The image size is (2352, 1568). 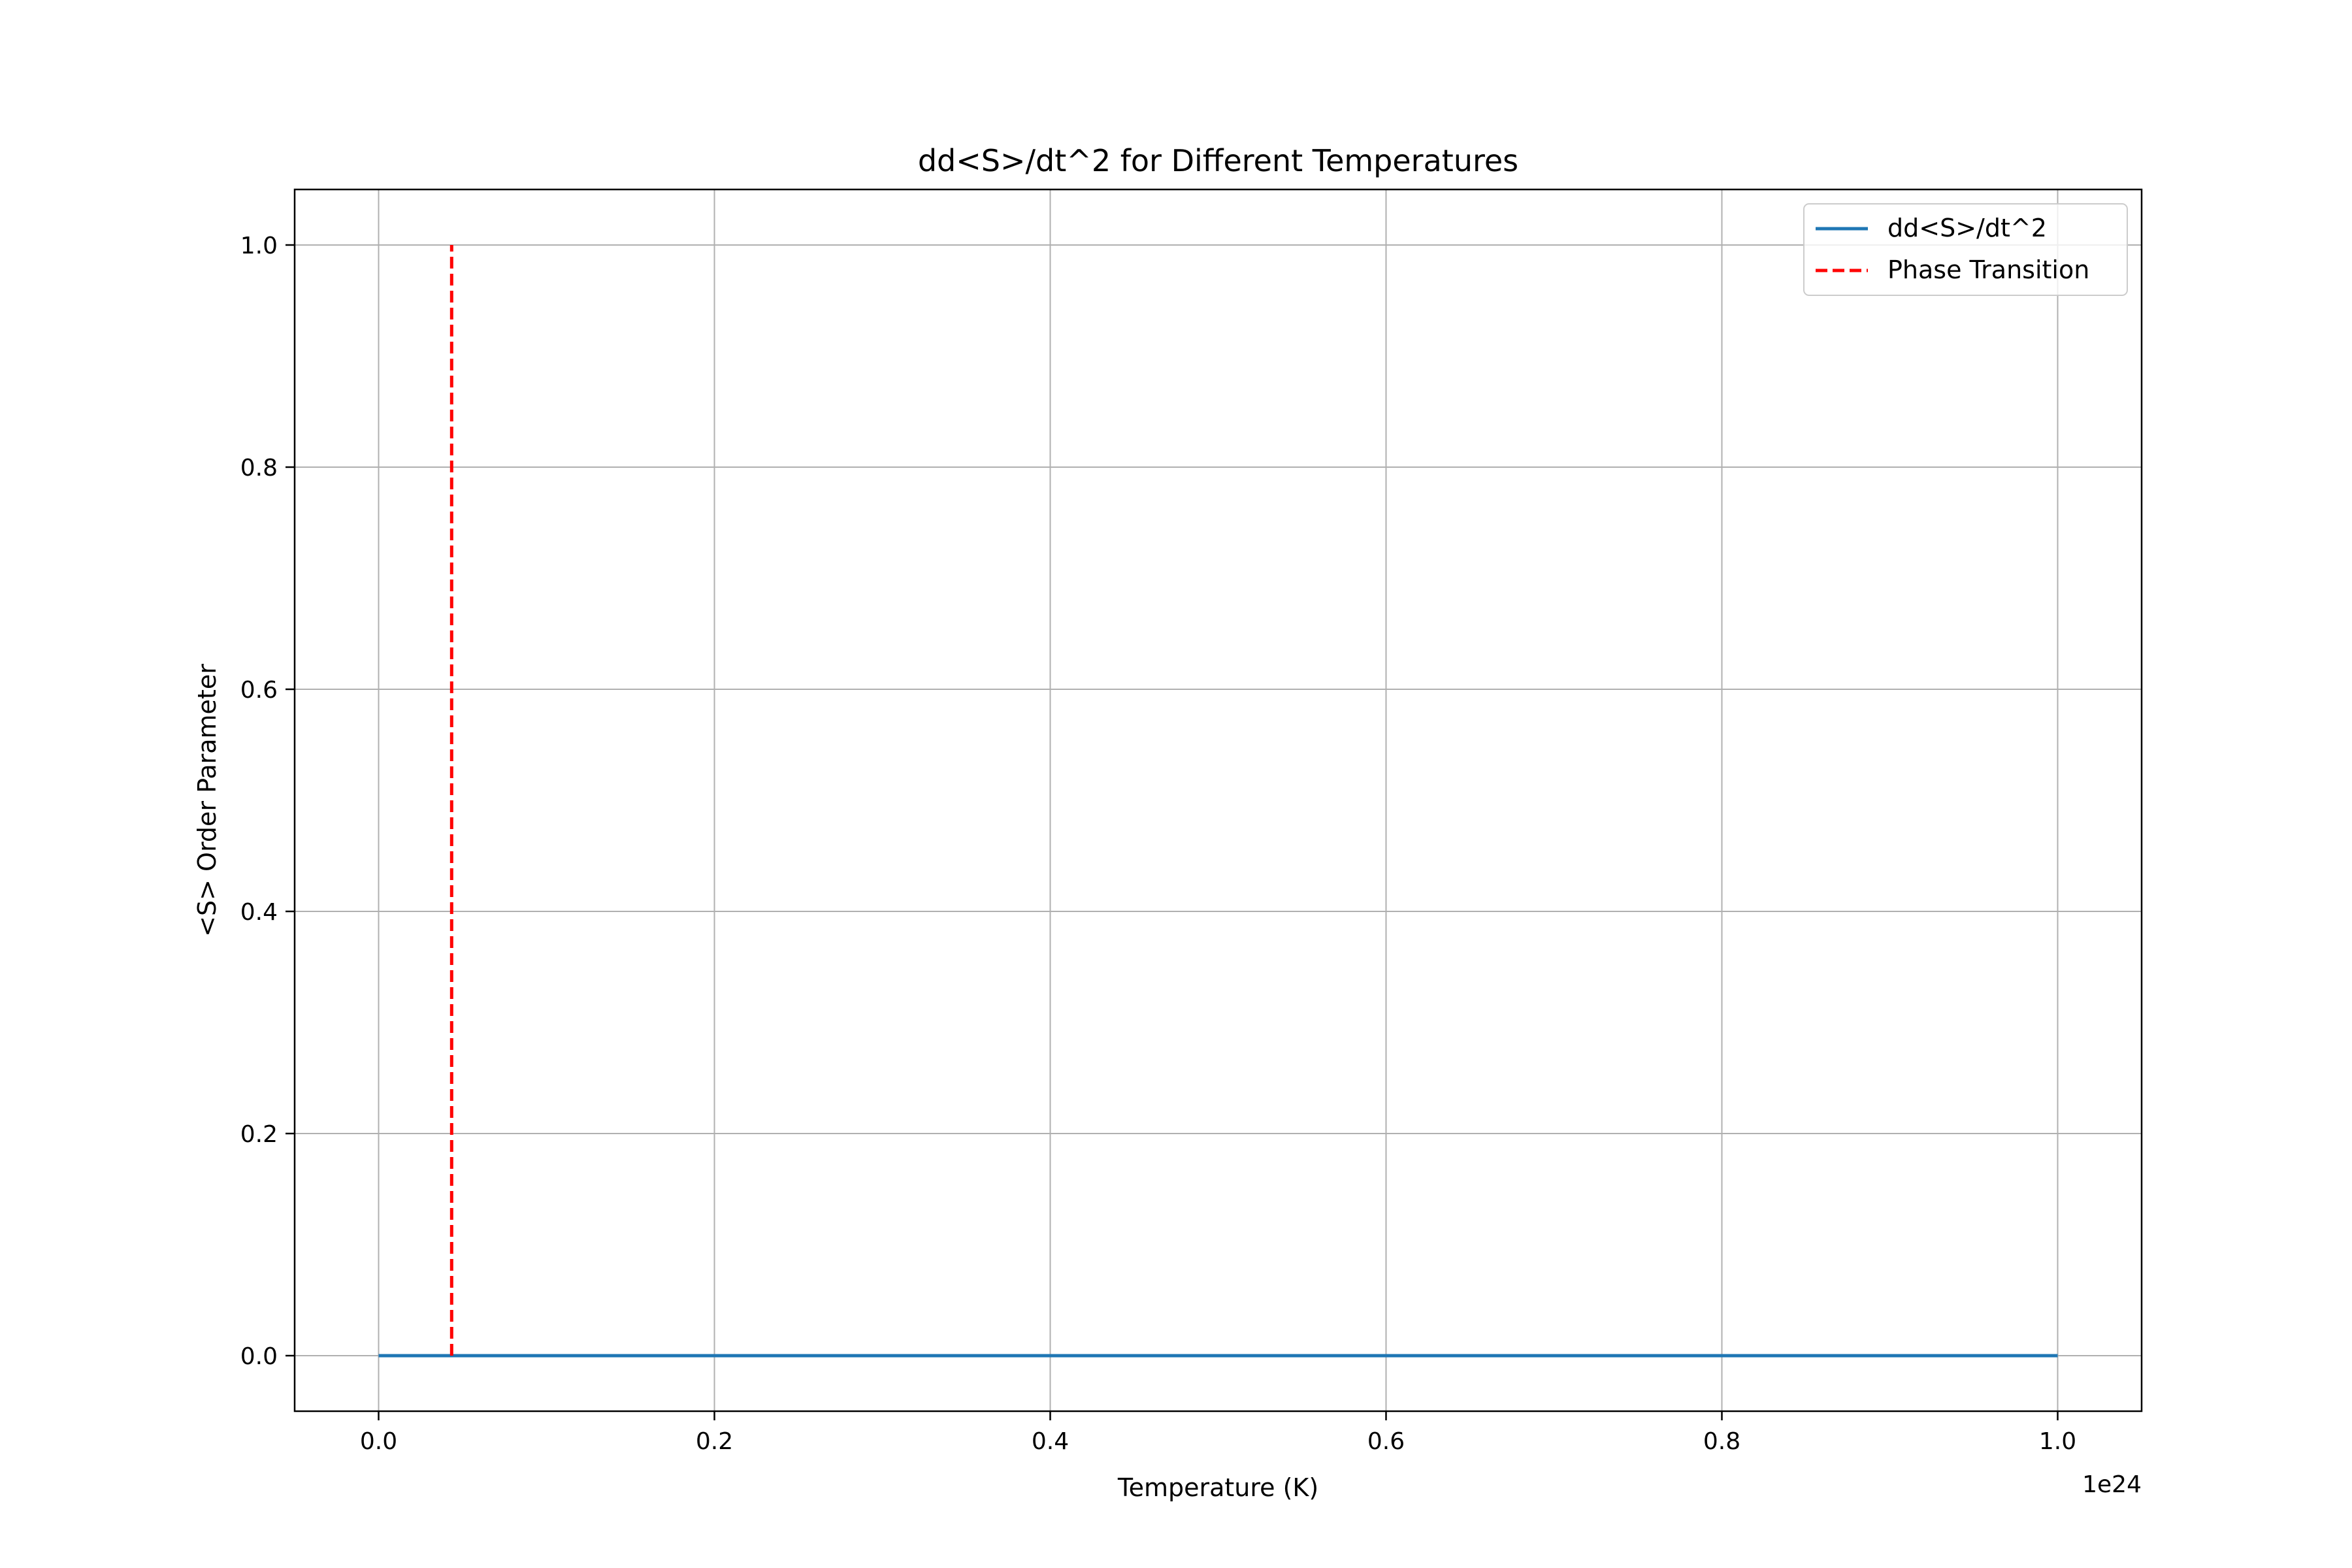 I want to click on legend: dd<S>/dt^2 Phase Transition, so click(x=1965, y=249).